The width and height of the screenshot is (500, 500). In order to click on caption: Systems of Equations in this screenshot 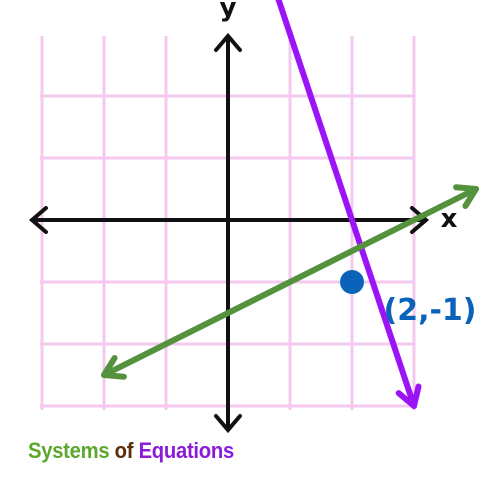, I will do `click(131, 451)`.